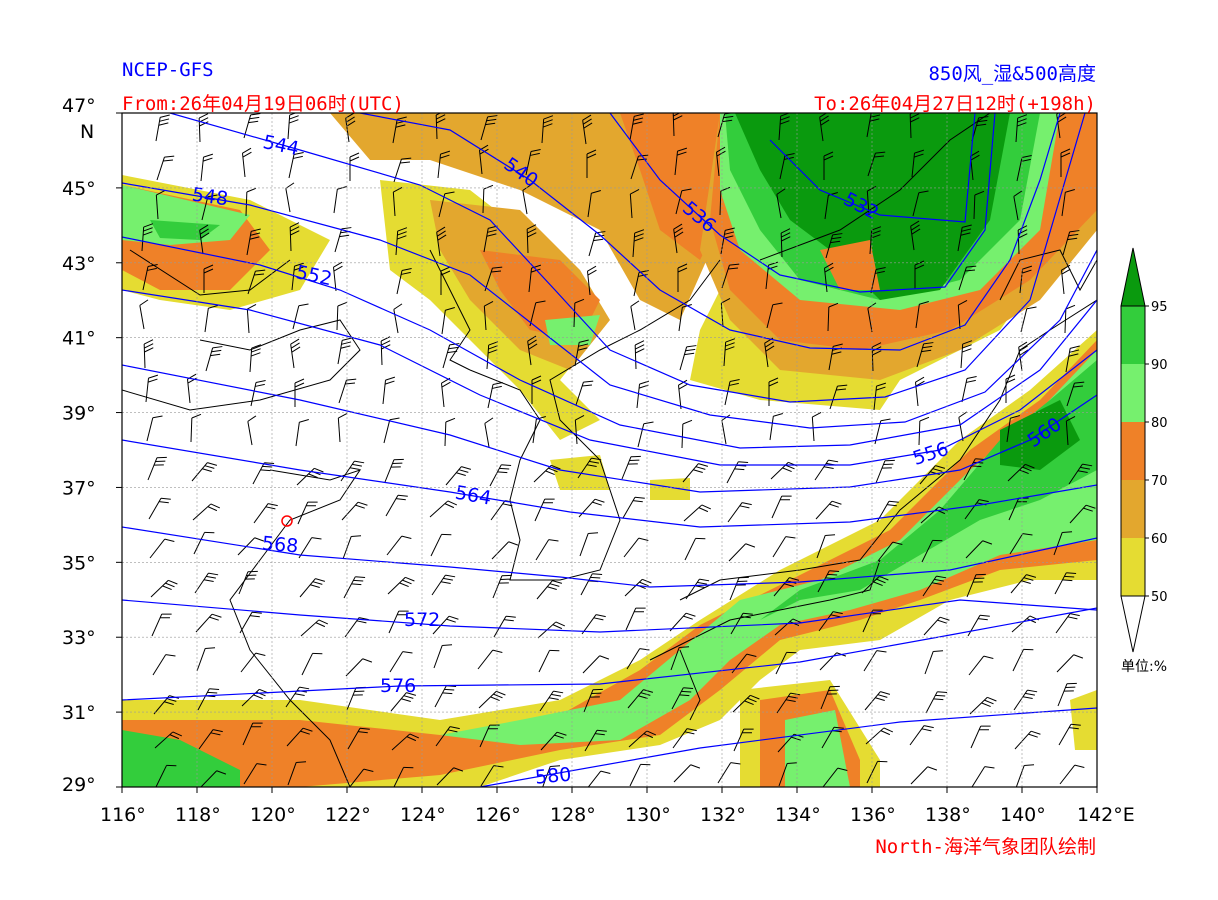 The image size is (1218, 900). I want to click on to-time: To:26年04月27日12时(+198h), so click(955, 104).